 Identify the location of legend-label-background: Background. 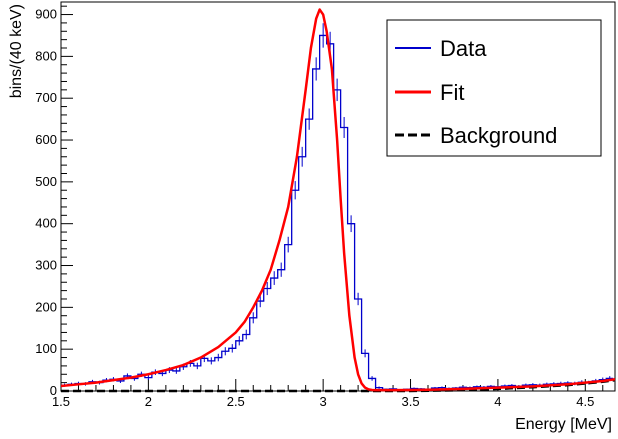
(498, 135).